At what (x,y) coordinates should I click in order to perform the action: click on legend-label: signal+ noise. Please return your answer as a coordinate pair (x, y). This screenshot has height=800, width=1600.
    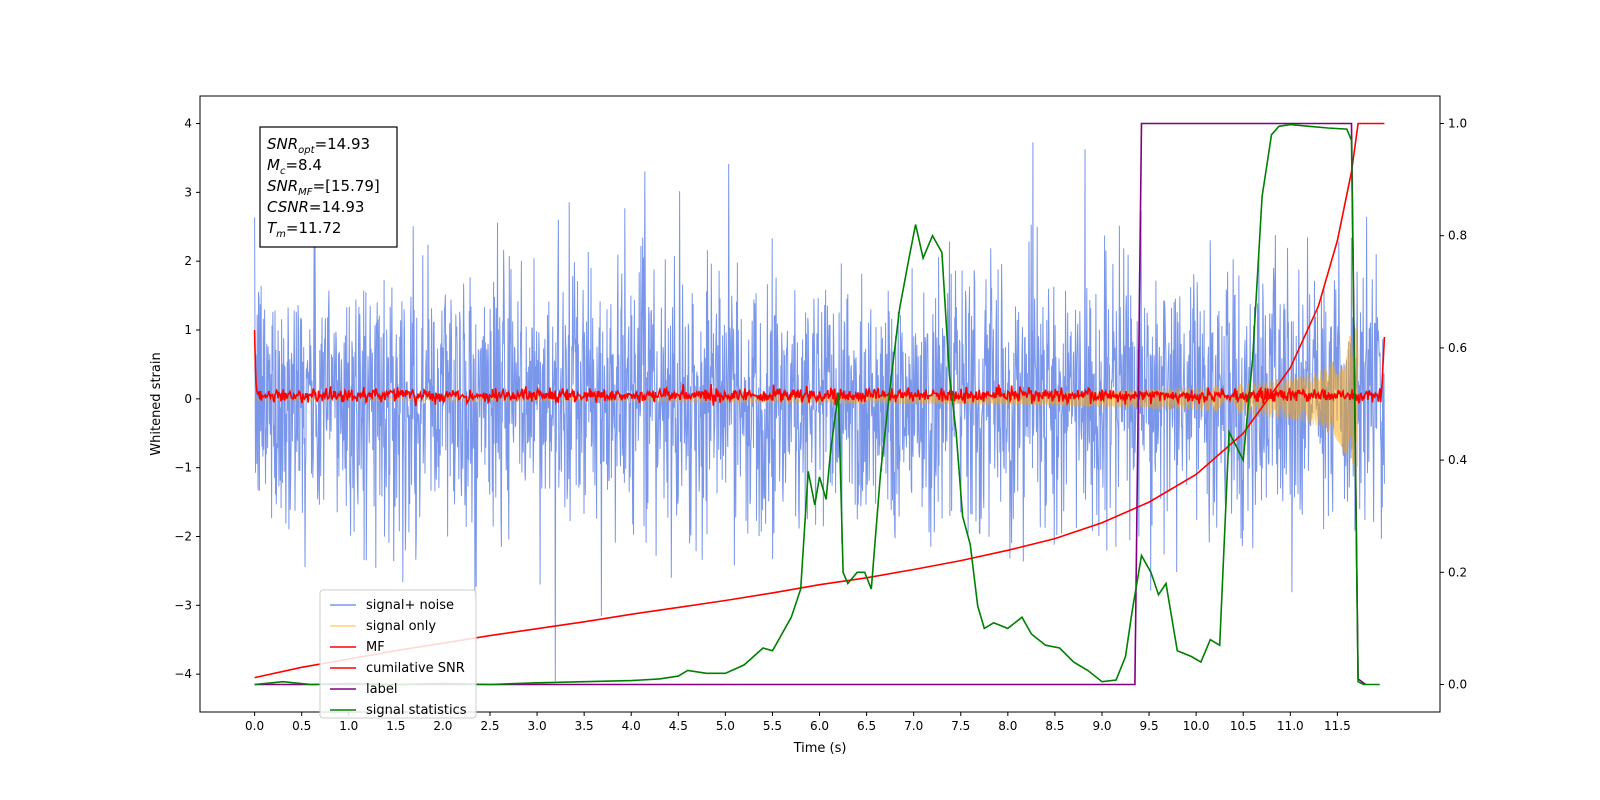
    Looking at the image, I should click on (410, 605).